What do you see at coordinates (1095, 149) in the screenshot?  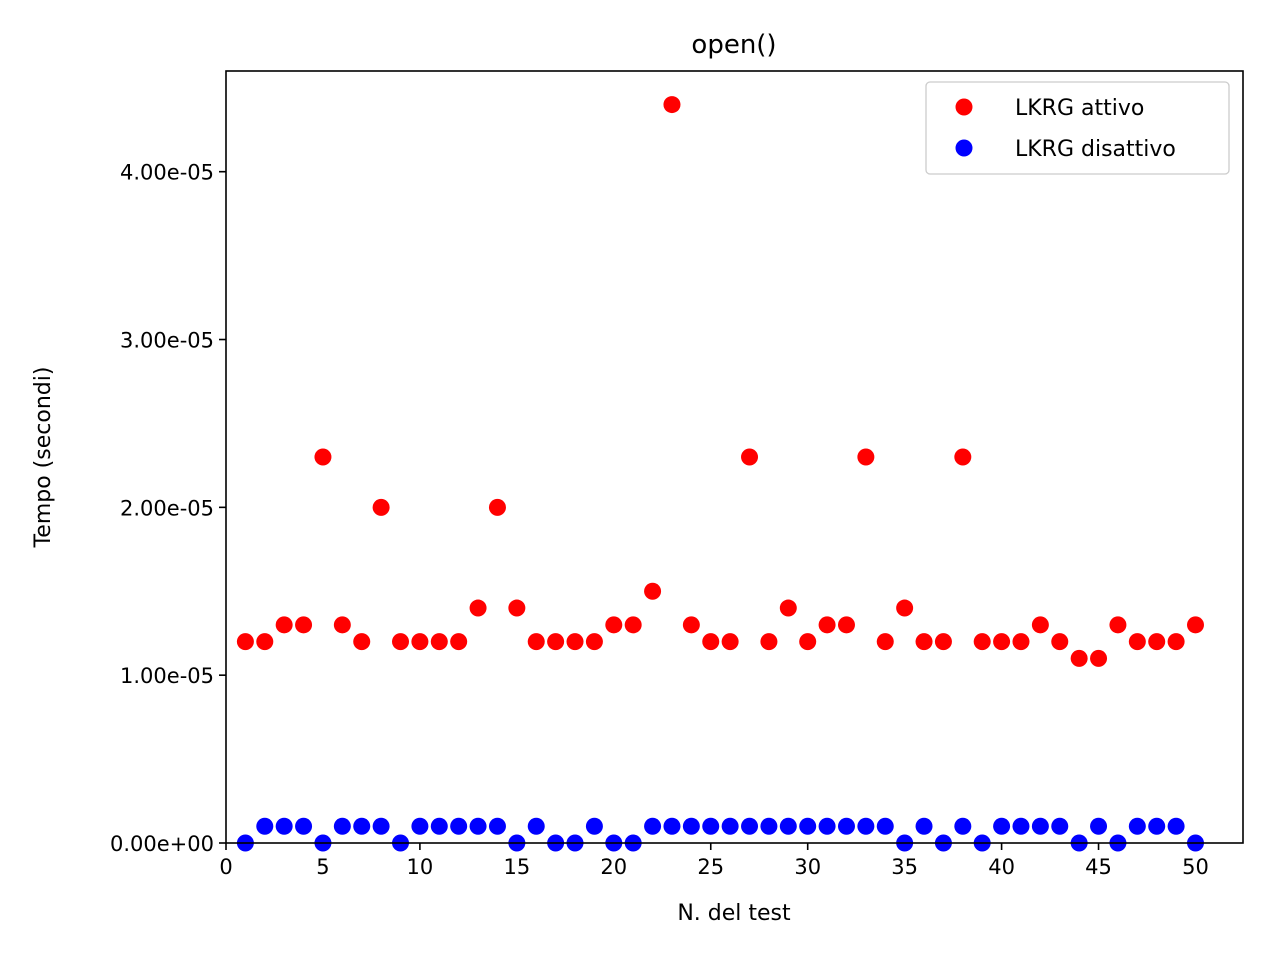 I see `legend-label: LKRG disattivo` at bounding box center [1095, 149].